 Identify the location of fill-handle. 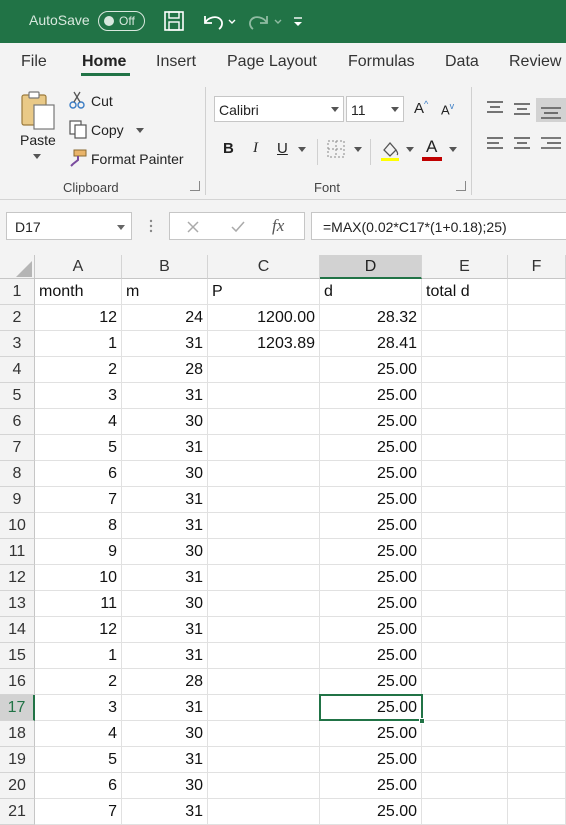
(422, 721).